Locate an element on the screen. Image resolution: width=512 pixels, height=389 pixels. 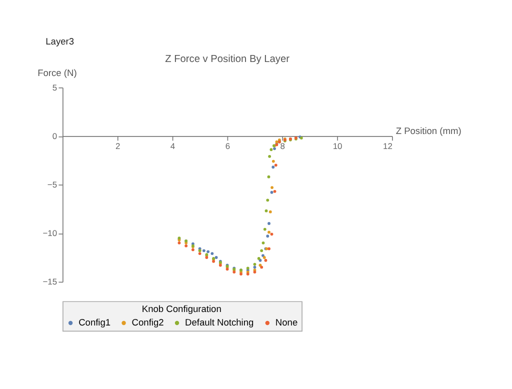
y-tick-label: 5 is located at coordinates (55, 87).